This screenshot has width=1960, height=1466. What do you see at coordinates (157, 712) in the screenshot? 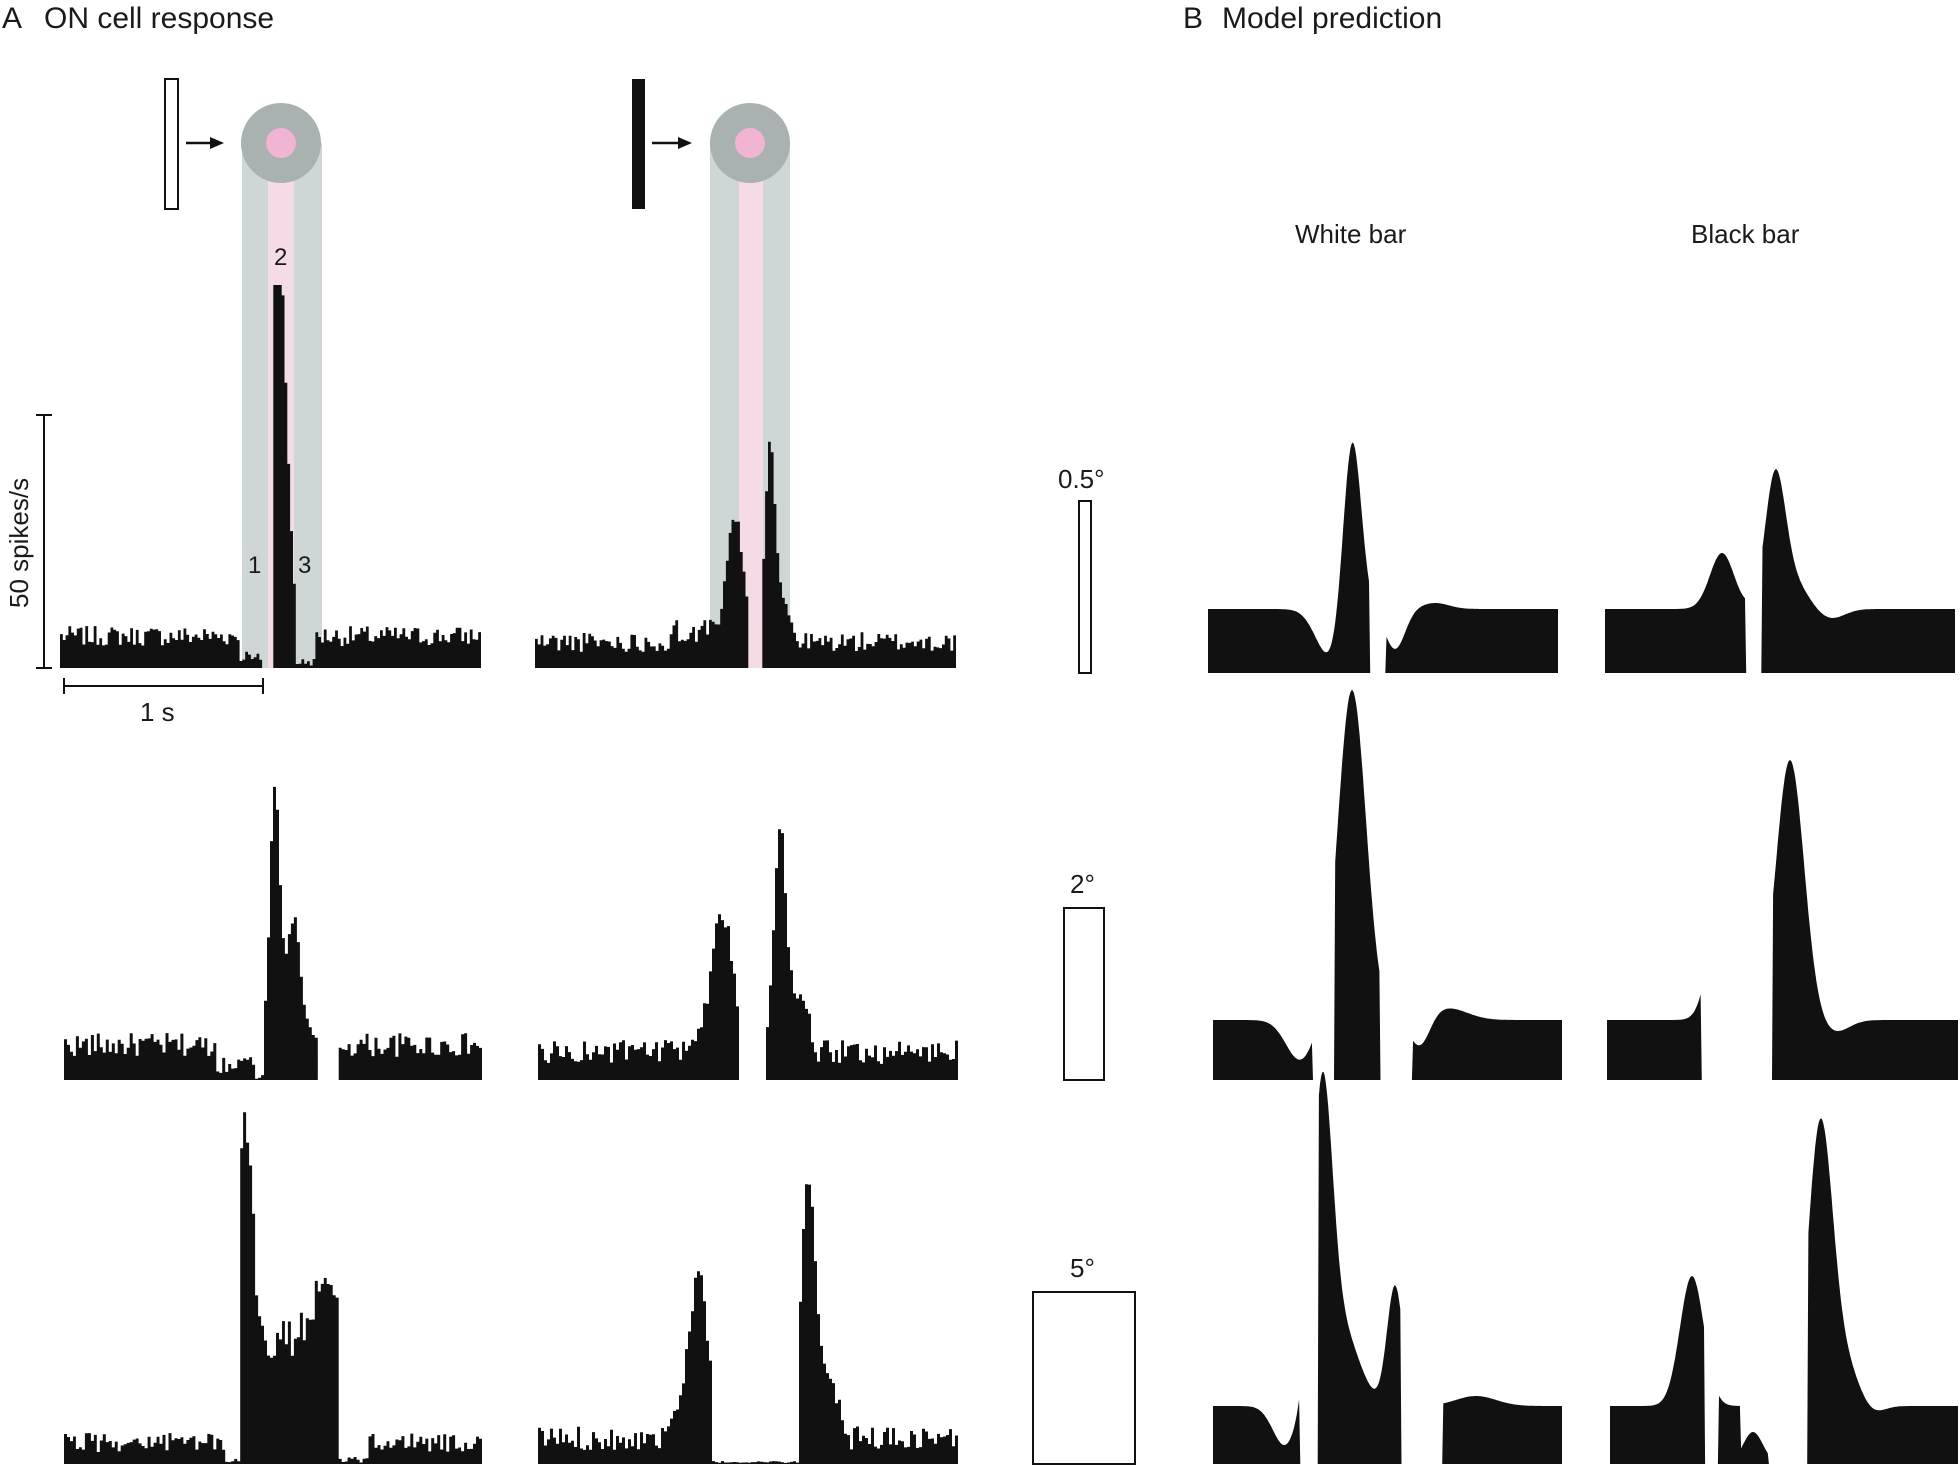
I see `x-scale-label: 1 s` at bounding box center [157, 712].